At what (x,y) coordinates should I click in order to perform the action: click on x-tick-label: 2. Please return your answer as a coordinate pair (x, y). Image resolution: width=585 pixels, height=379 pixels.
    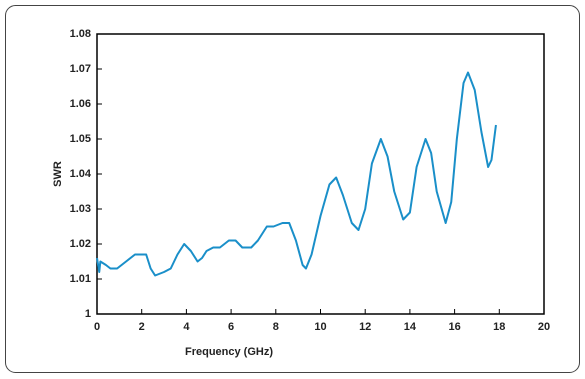
    Looking at the image, I should click on (142, 327).